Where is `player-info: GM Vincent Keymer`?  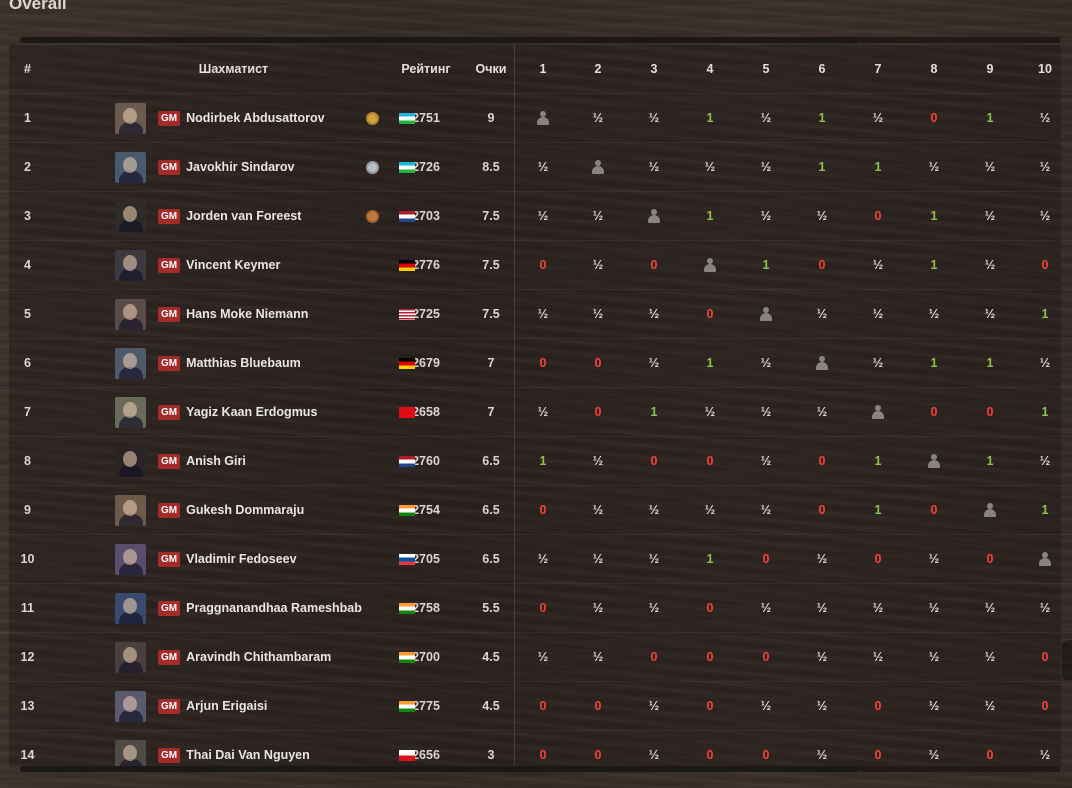 player-info: GM Vincent Keymer is located at coordinates (235, 265).